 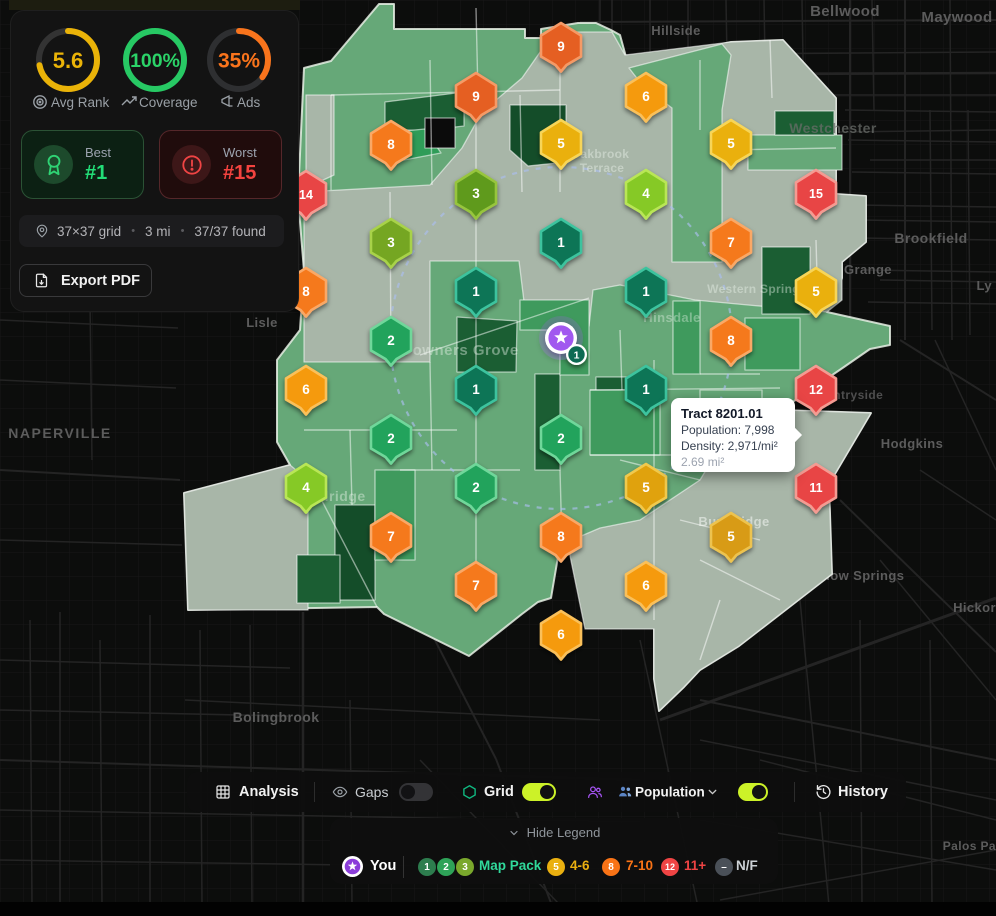 I want to click on svg-text: NAPERVILLE, so click(x=59, y=433).